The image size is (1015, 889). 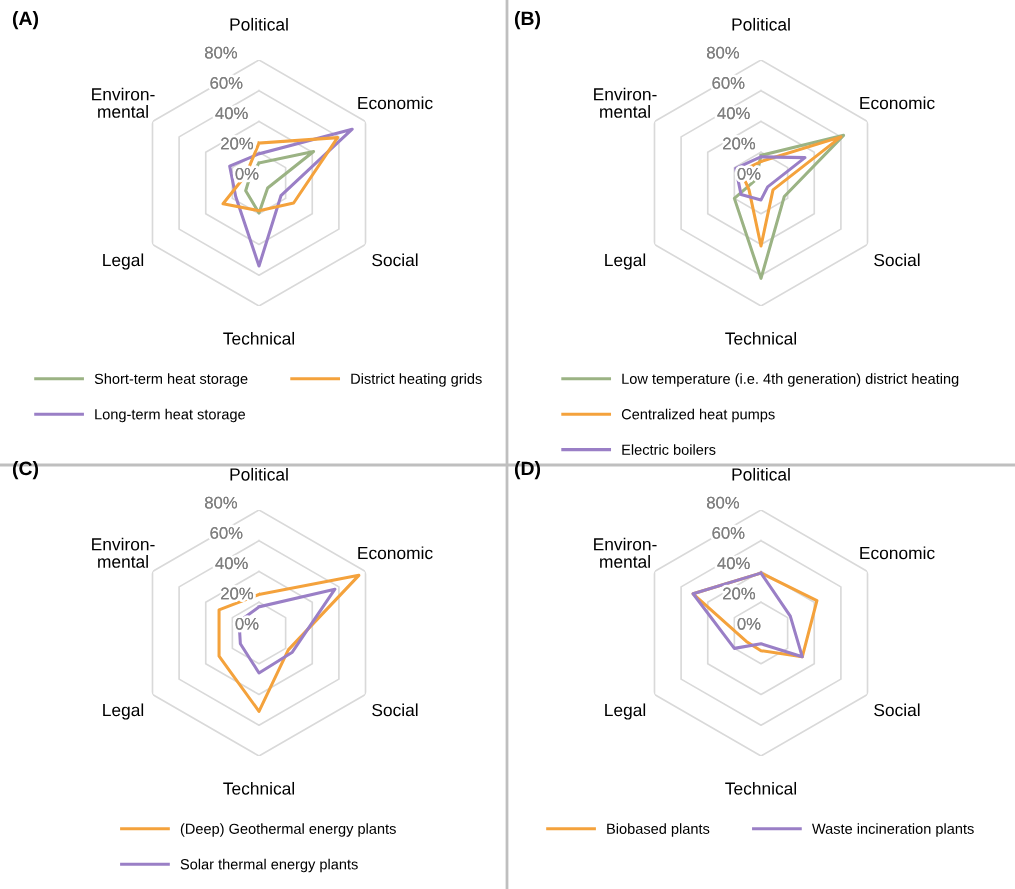 I want to click on chart-title: (D), so click(x=527, y=470).